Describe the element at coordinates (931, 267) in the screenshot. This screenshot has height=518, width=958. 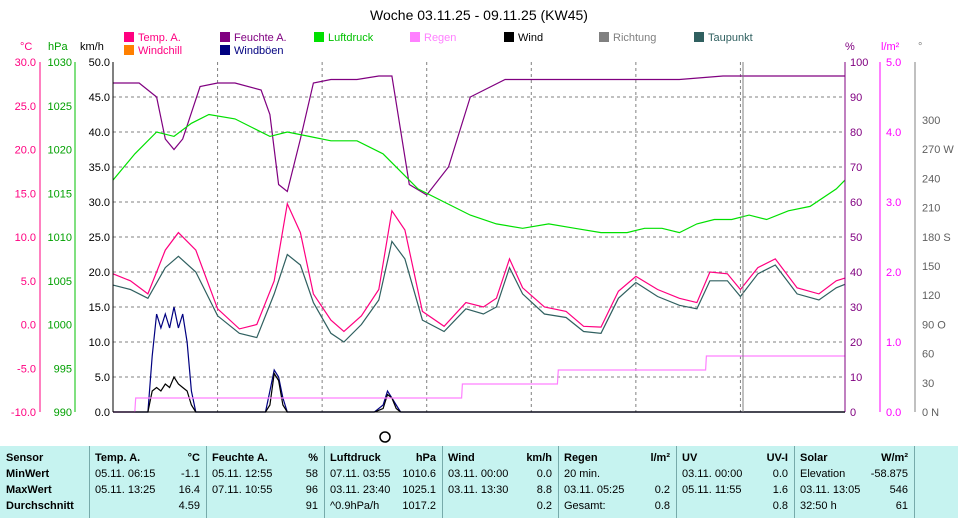
I see `direction-tick-label: 150` at that location.